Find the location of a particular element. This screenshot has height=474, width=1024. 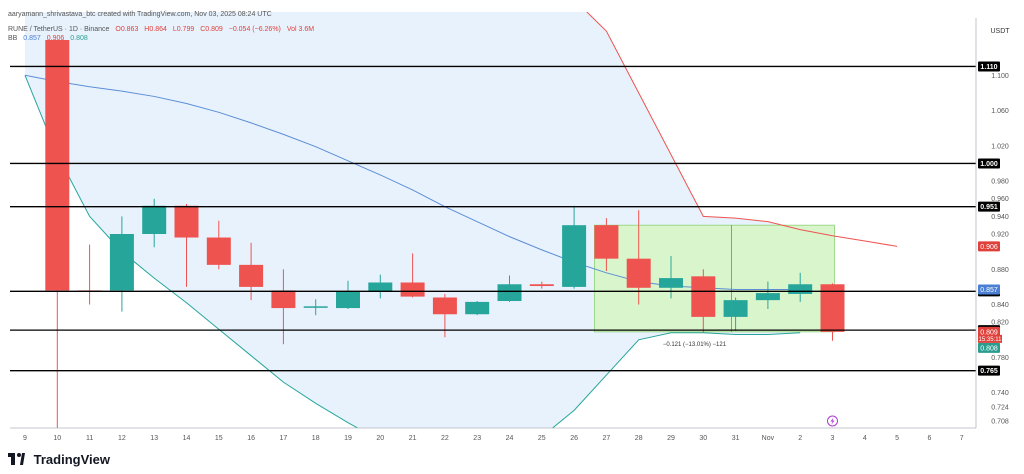

y-tick-label: 1.100 is located at coordinates (1000, 76).